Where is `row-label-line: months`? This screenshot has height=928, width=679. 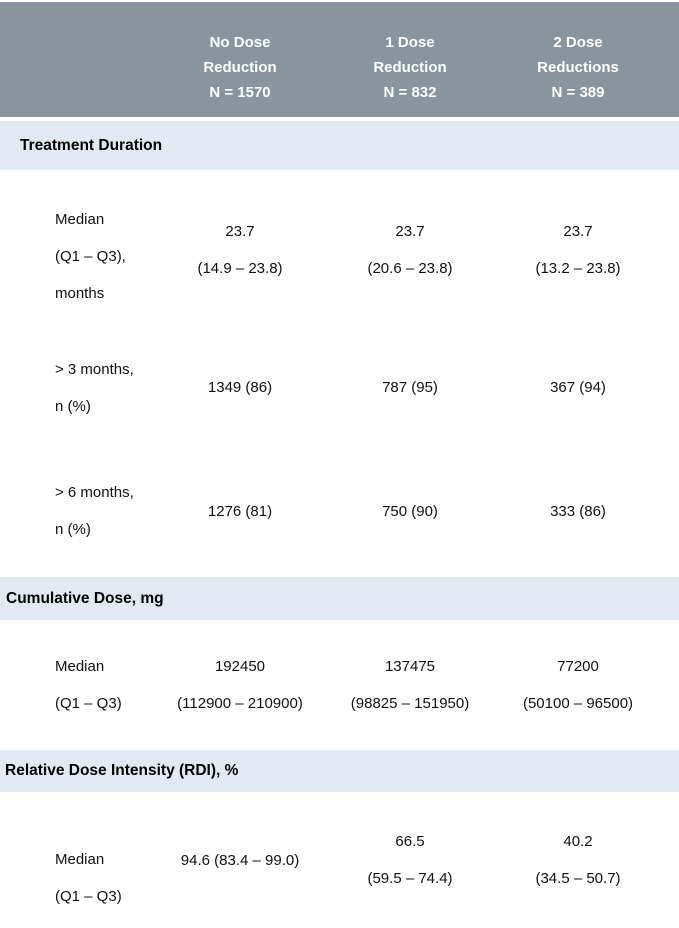 row-label-line: months is located at coordinates (80, 293).